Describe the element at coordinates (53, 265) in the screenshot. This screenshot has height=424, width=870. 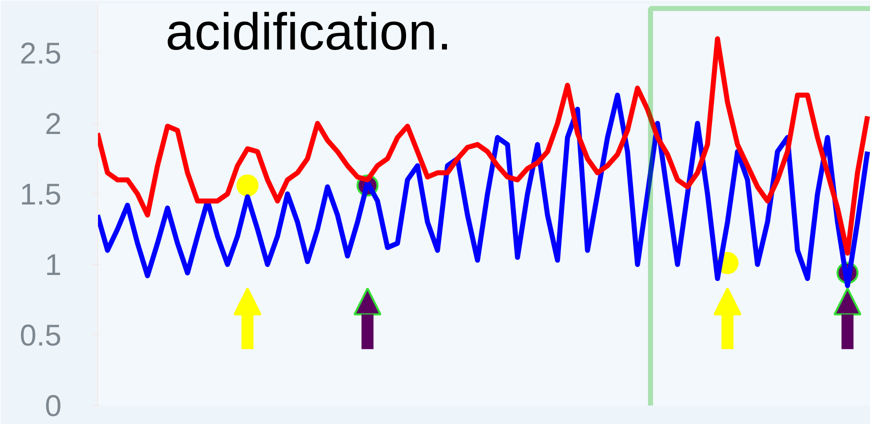
I see `y-tick-label: 1` at that location.